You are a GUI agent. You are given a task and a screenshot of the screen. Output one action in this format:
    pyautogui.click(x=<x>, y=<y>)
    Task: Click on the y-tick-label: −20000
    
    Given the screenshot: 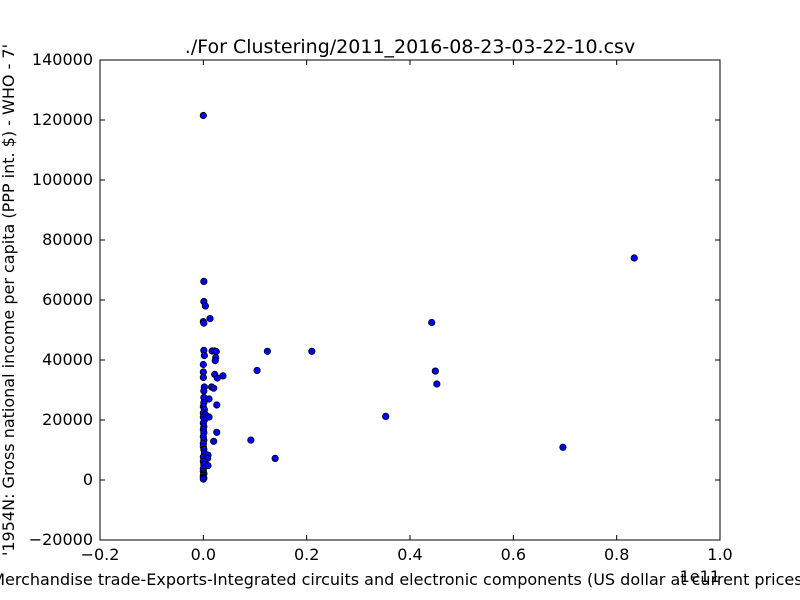 What is the action you would take?
    pyautogui.click(x=61, y=539)
    